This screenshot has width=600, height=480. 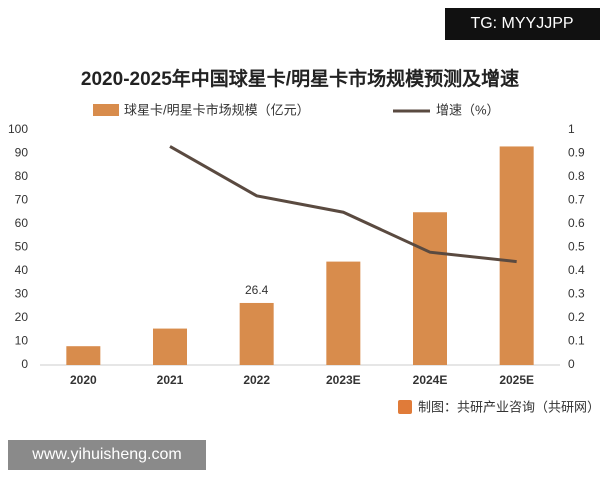 I want to click on line, so click(x=343, y=204).